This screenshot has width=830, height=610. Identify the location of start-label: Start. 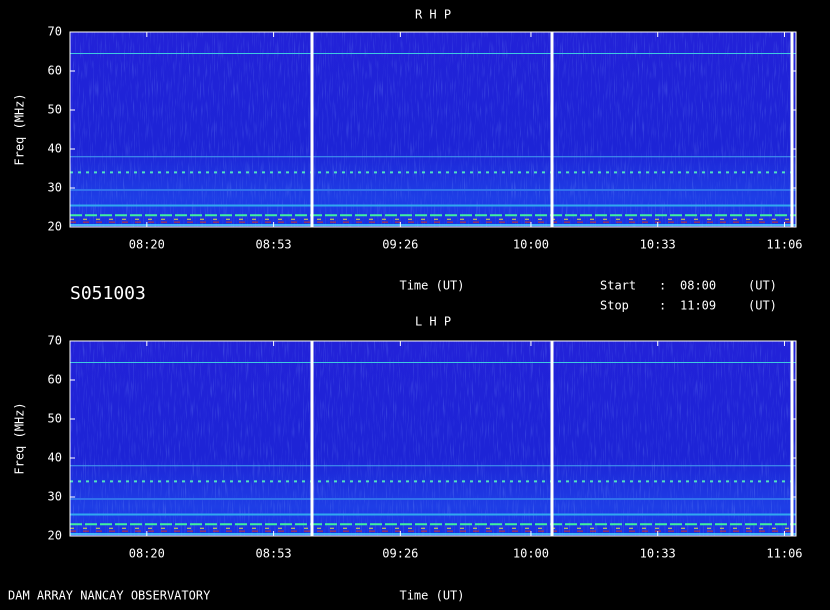
(618, 286).